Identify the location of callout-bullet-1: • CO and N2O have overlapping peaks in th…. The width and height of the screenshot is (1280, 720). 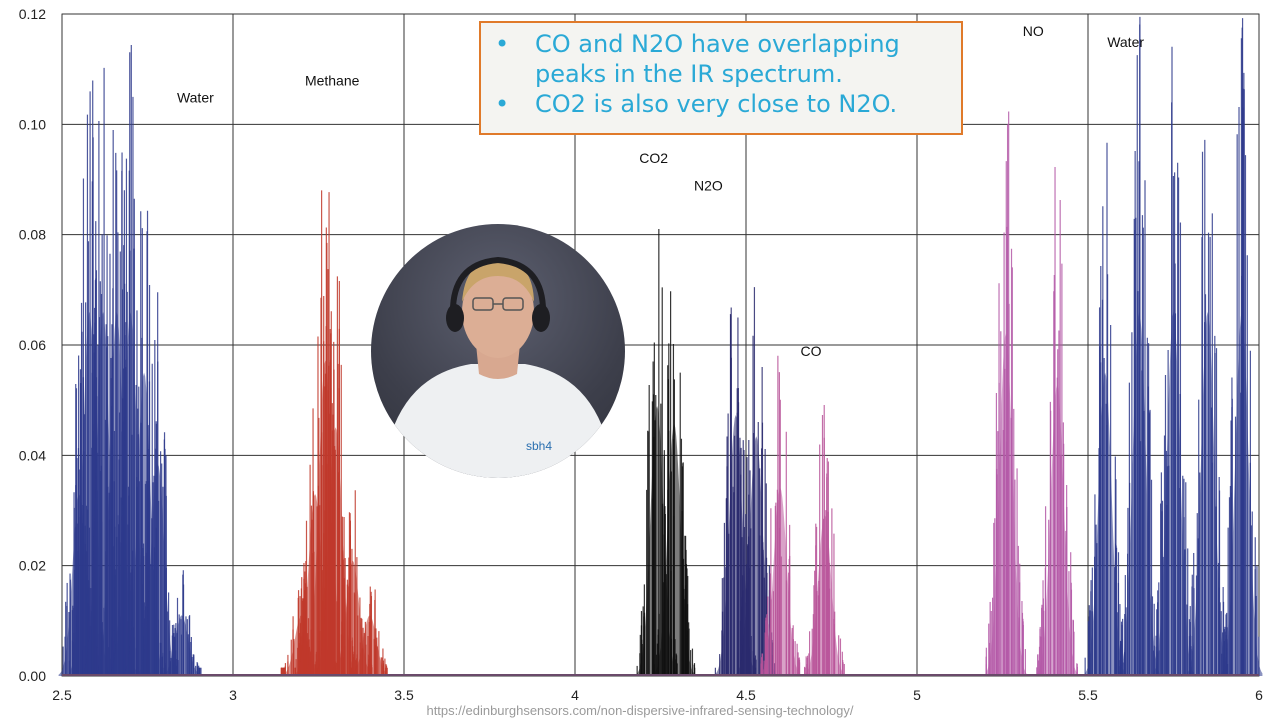
(722, 59).